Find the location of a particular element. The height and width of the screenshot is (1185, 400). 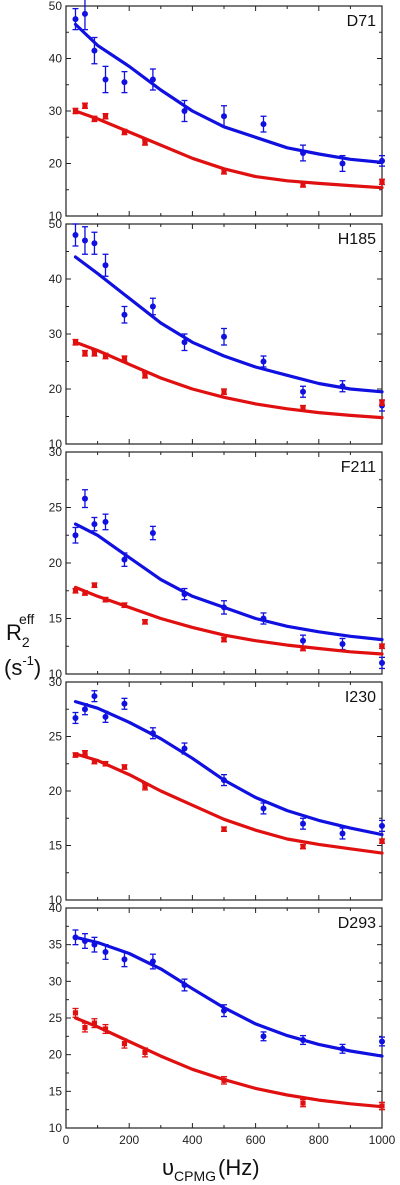

y-label-sup: eff is located at coordinates (26, 619).